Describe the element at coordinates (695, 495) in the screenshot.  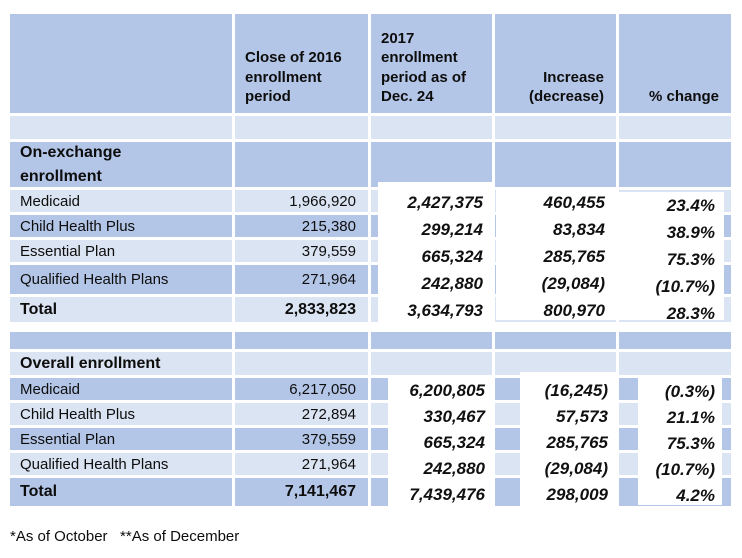
I see `overlay-value: 4.2%` at that location.